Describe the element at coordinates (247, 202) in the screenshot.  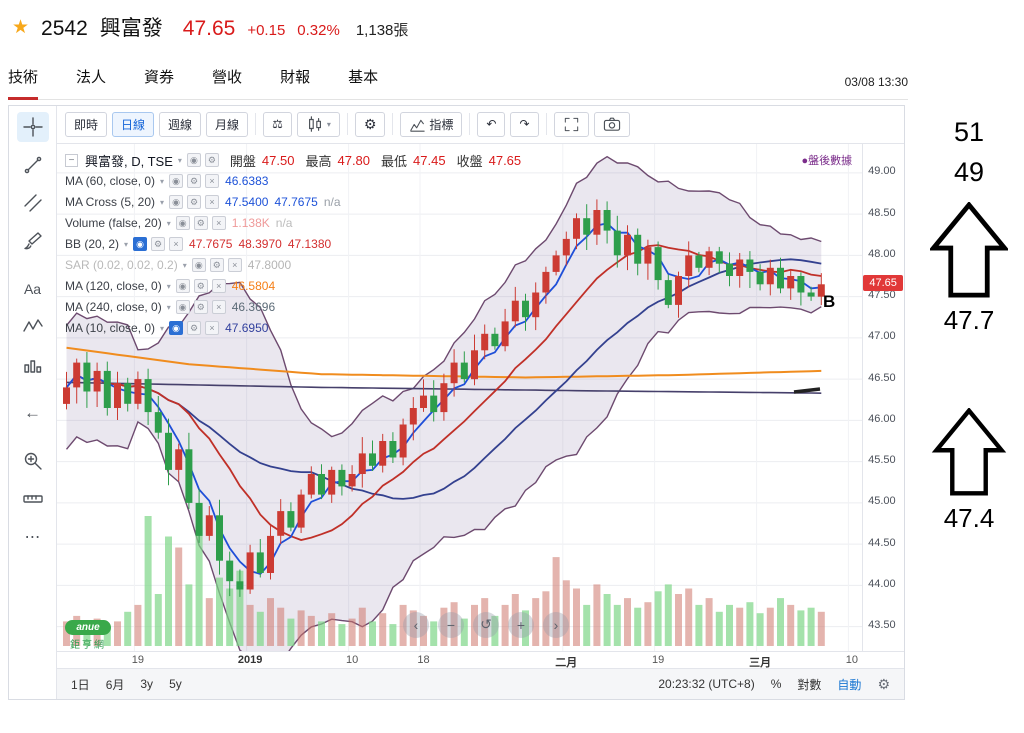
I see `indicator-value: 47.5400` at that location.